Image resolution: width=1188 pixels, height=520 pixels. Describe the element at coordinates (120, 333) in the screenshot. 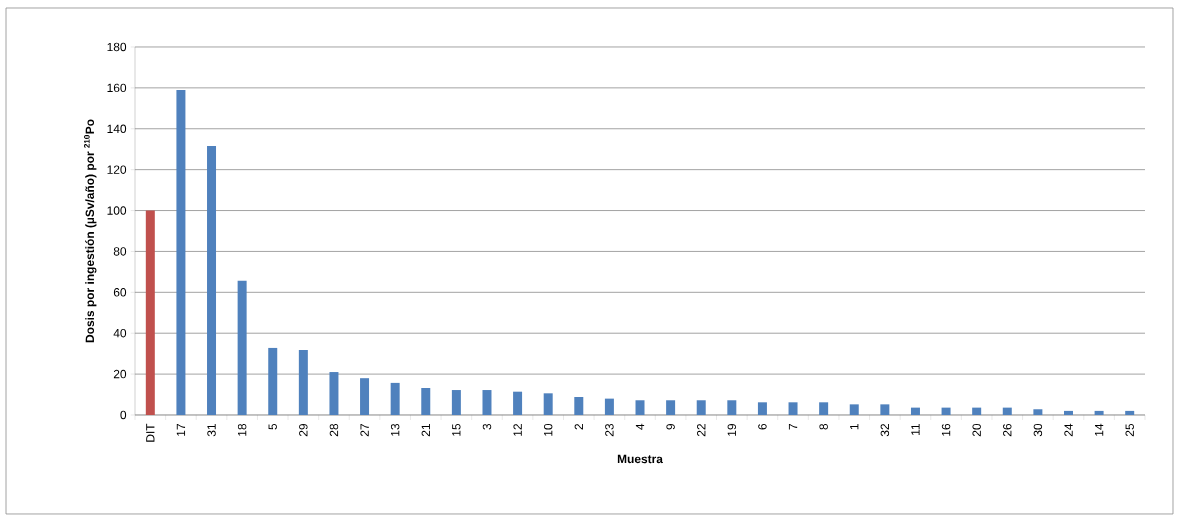

I see `y-tick-label: 40` at that location.